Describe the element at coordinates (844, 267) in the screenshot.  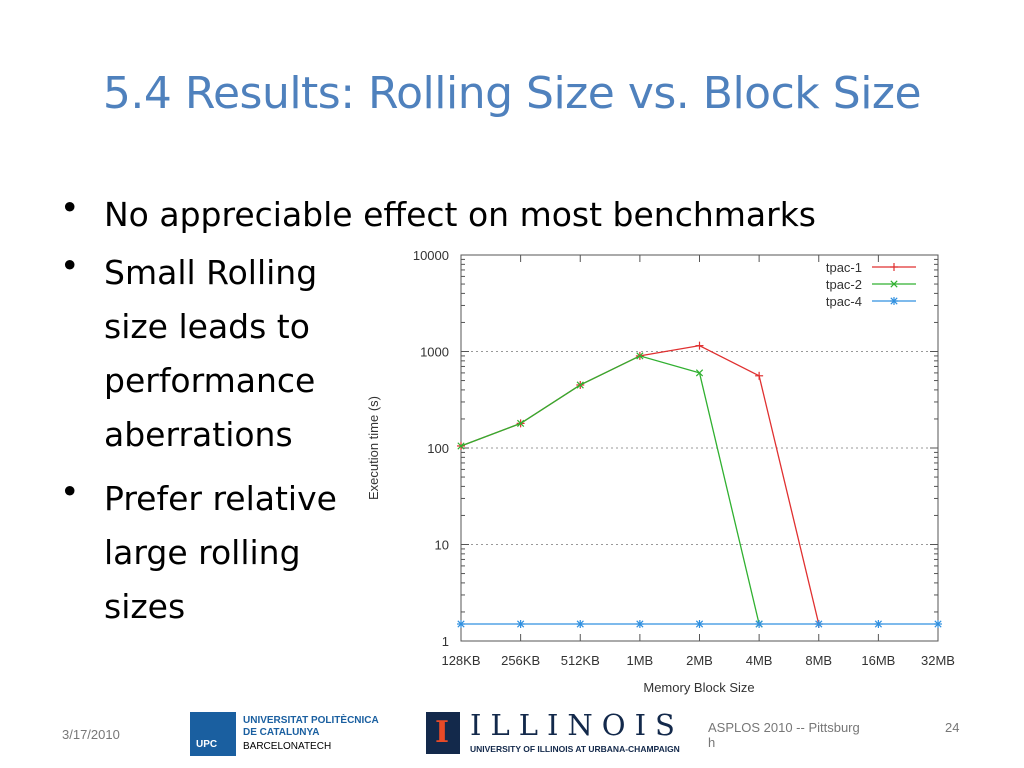
I see `legend-label: tpac-1` at that location.